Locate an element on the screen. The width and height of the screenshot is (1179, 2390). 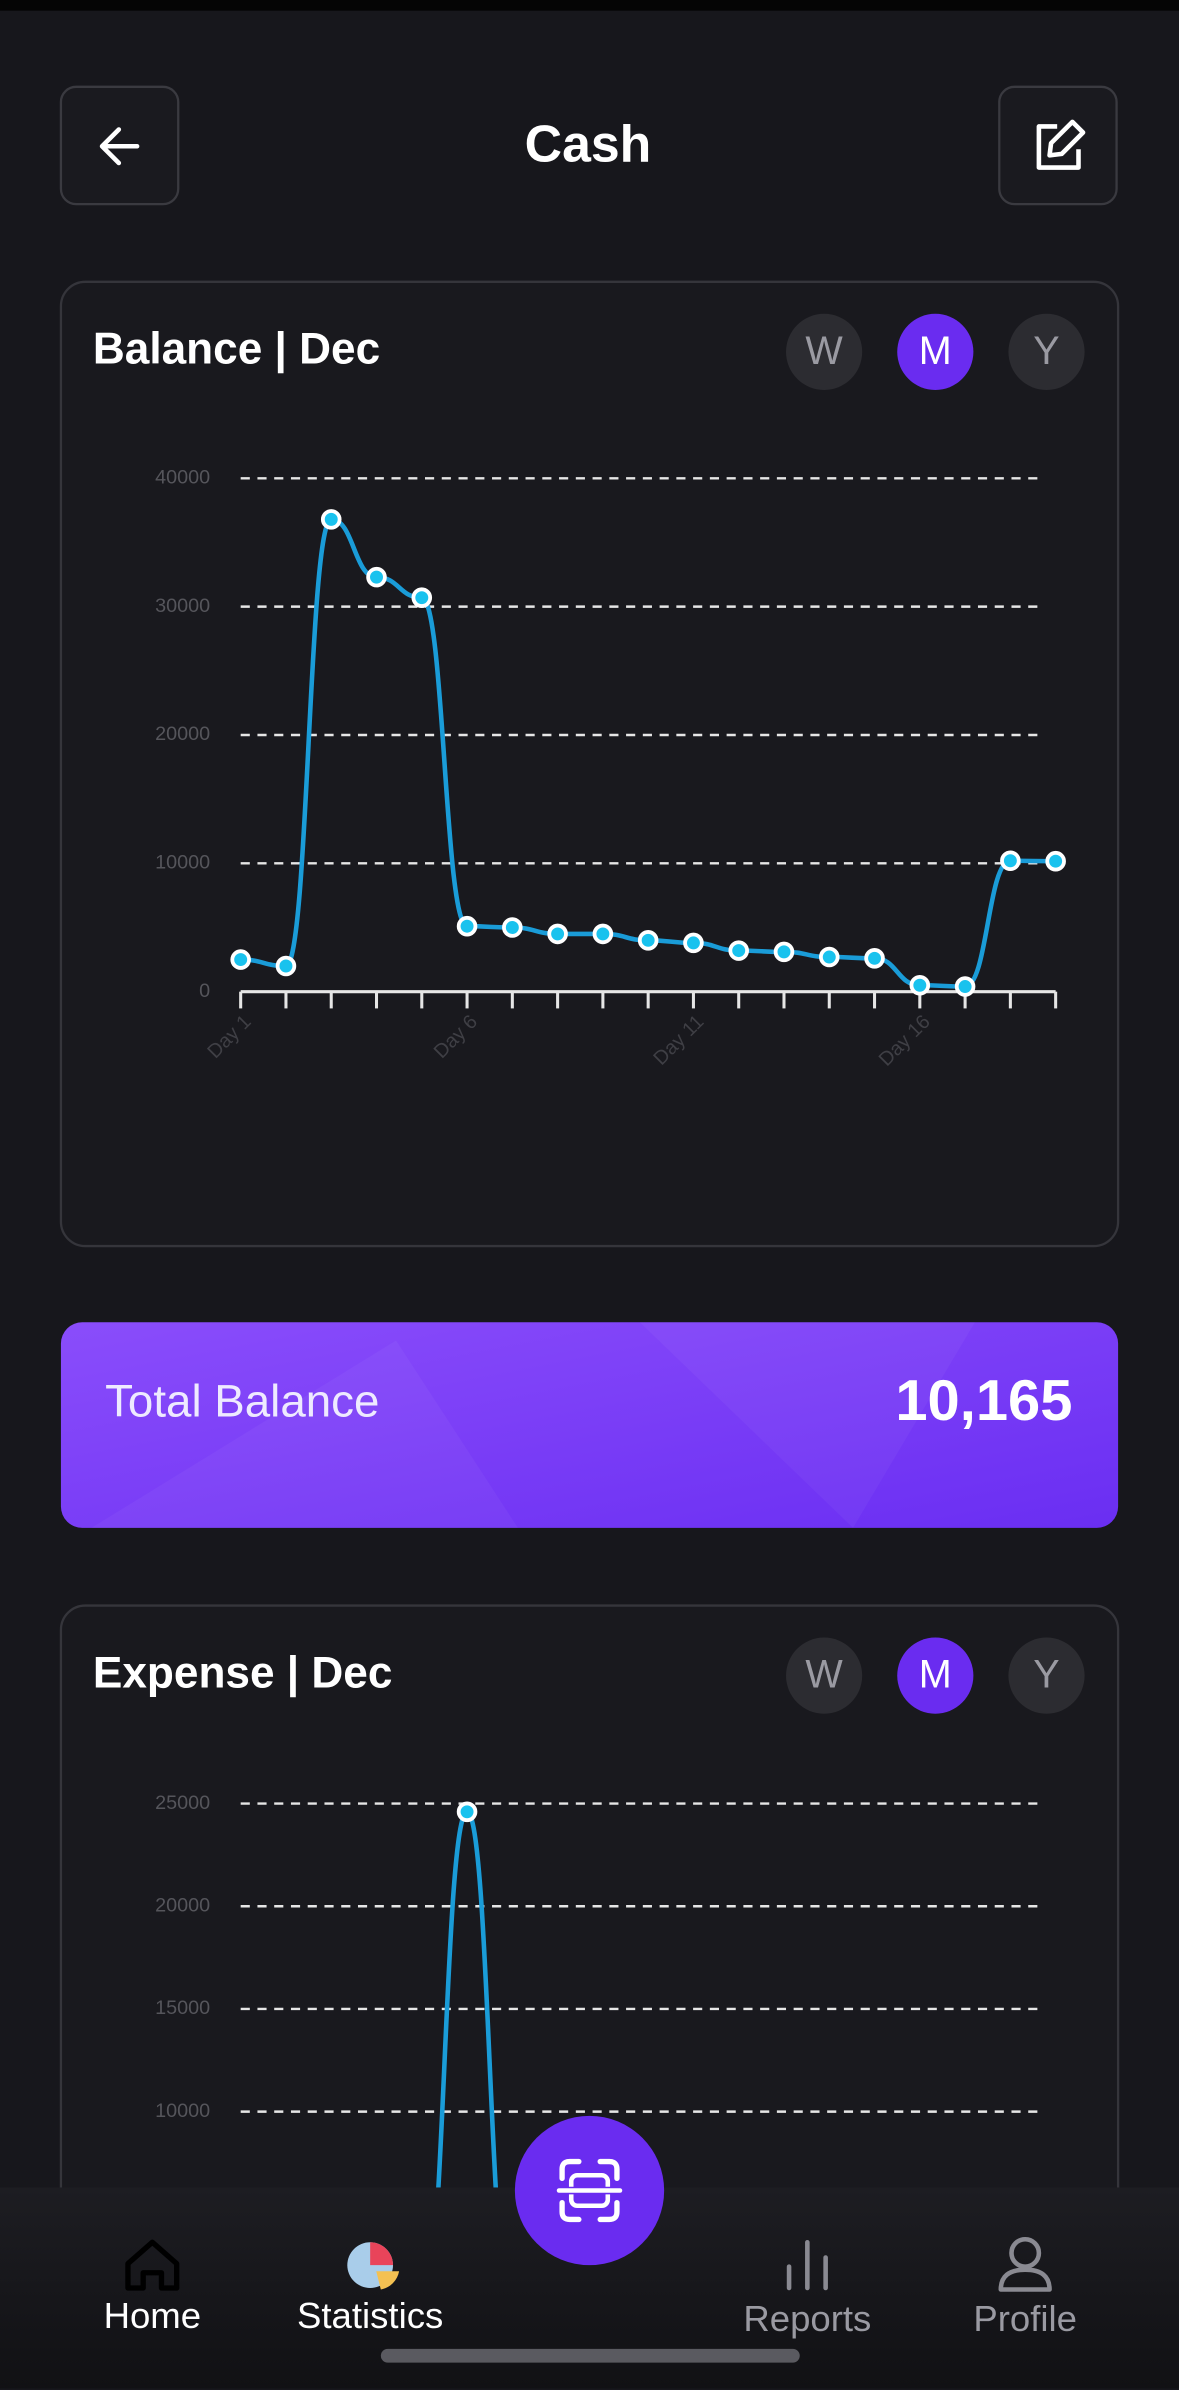
card-texture is located at coordinates (533, 1425).